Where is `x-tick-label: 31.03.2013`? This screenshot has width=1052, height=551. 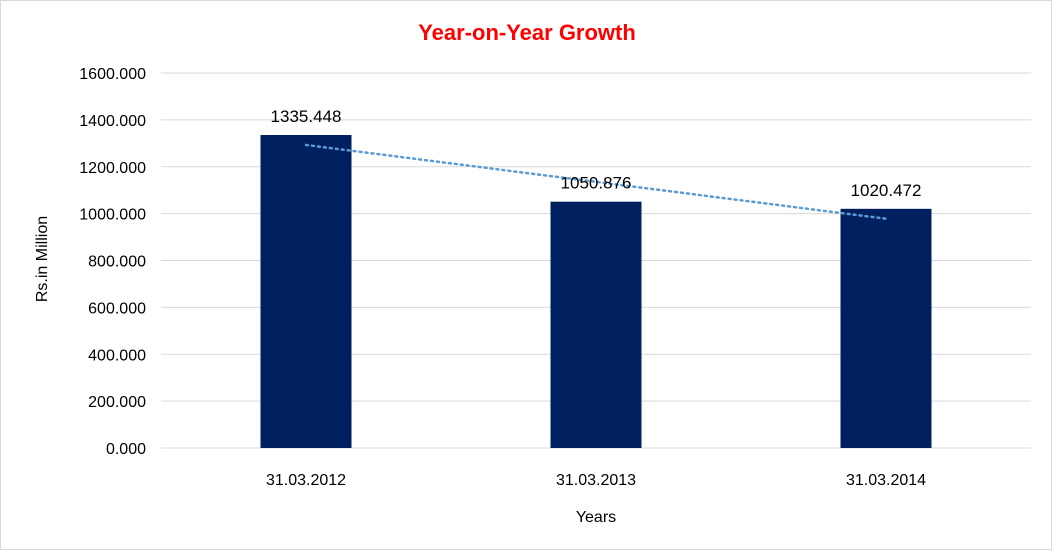
x-tick-label: 31.03.2013 is located at coordinates (596, 480).